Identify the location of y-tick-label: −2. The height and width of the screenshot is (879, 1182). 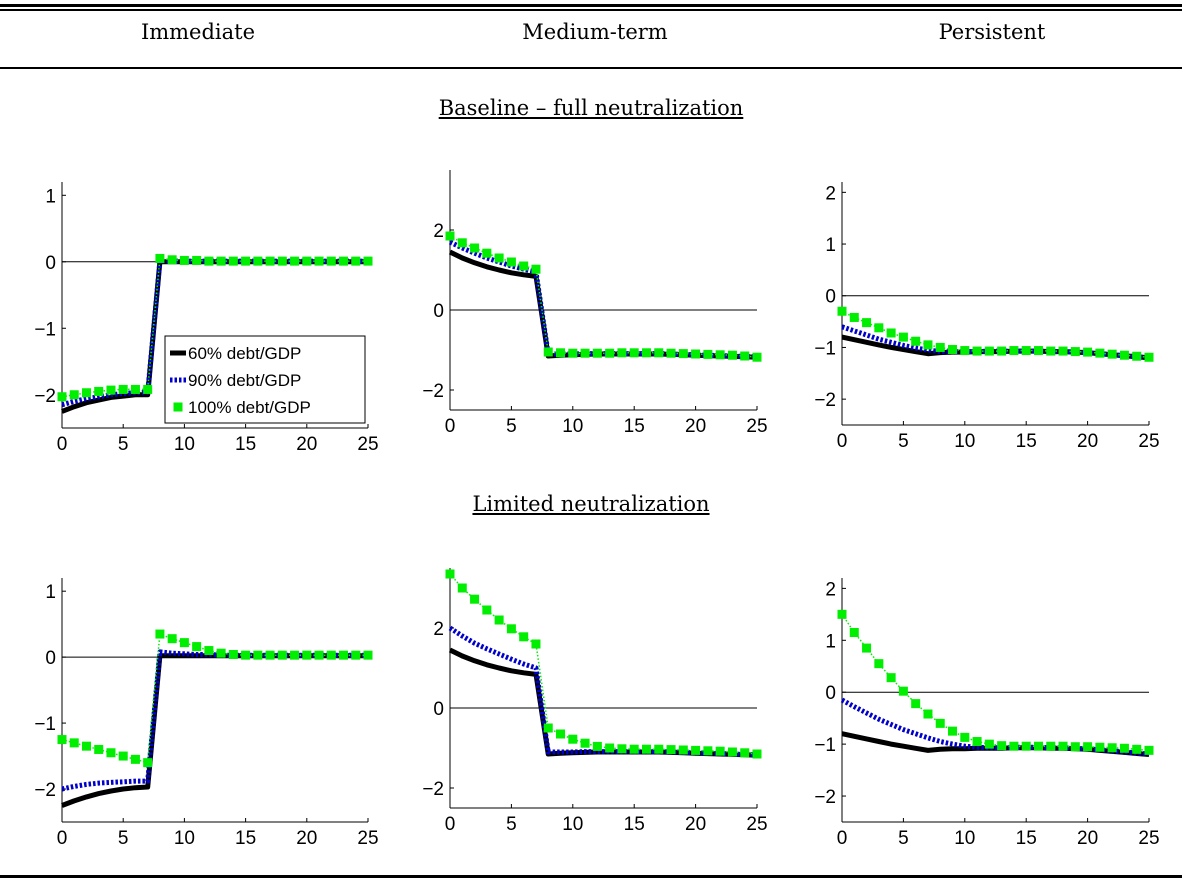
(45, 396).